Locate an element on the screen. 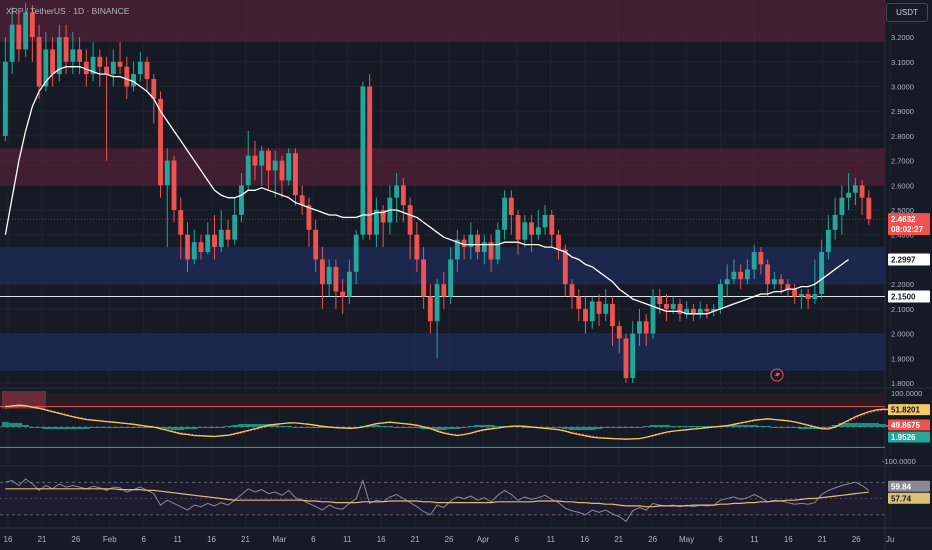 The width and height of the screenshot is (932, 550). time-tick-label: 21 is located at coordinates (41, 539).